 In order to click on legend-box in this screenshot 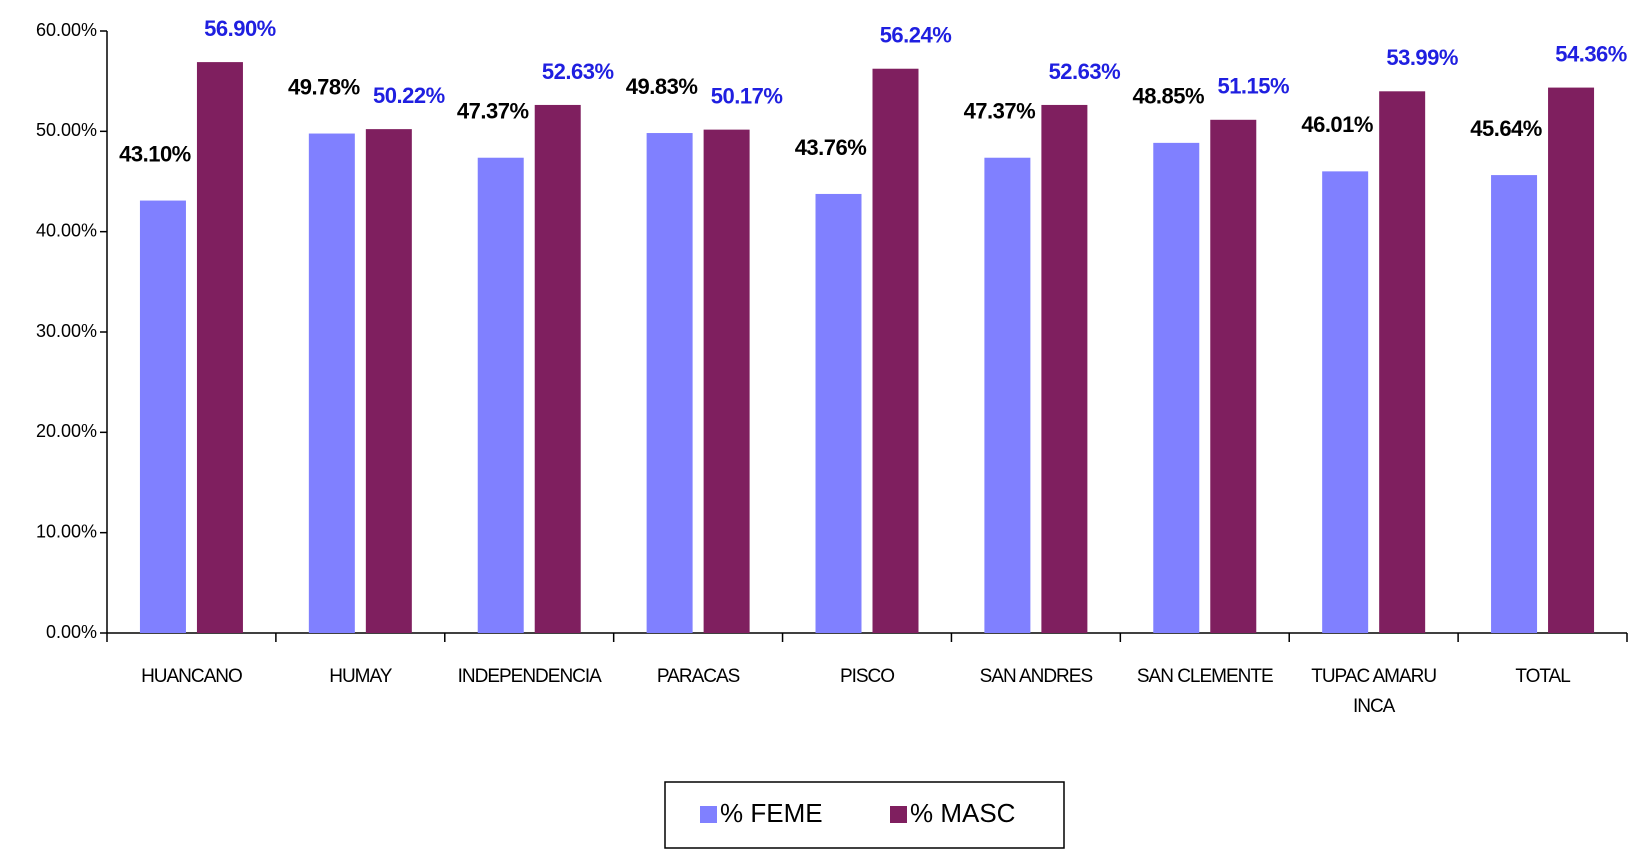, I will do `click(864, 815)`.